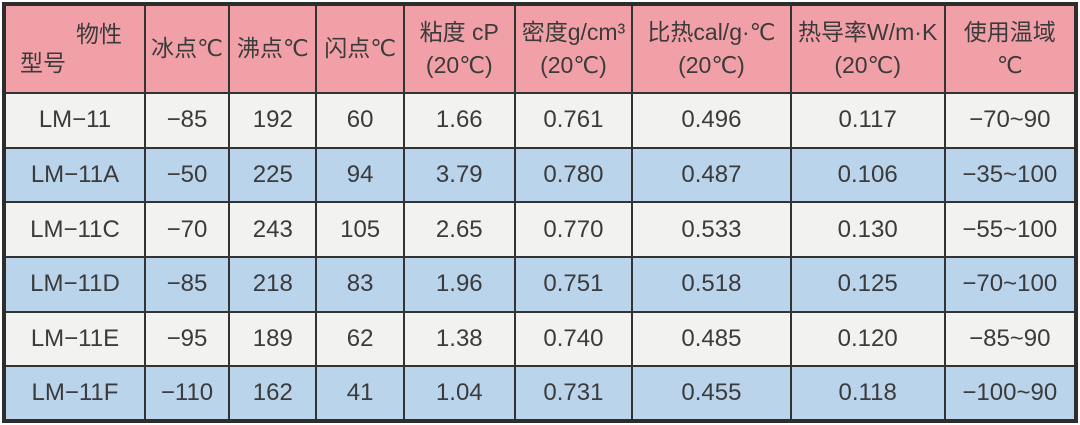  What do you see at coordinates (1010, 339) in the screenshot?
I see `cell-operating-temp-range: −85~90` at bounding box center [1010, 339].